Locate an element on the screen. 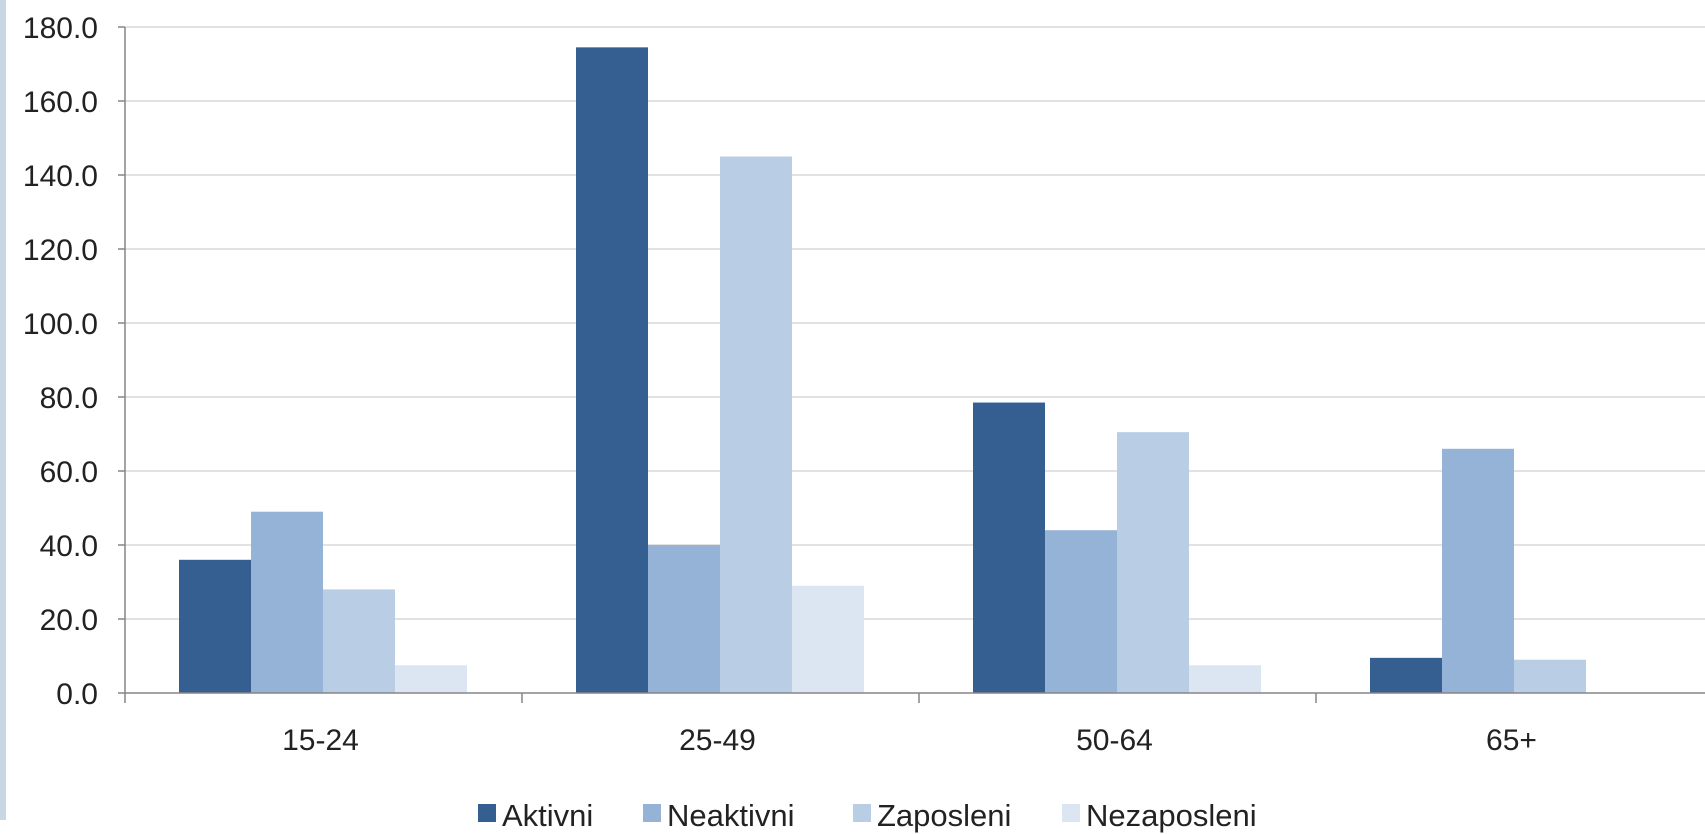 The height and width of the screenshot is (834, 1705). legend-label-neaktivni: Neaktivni is located at coordinates (731, 815).